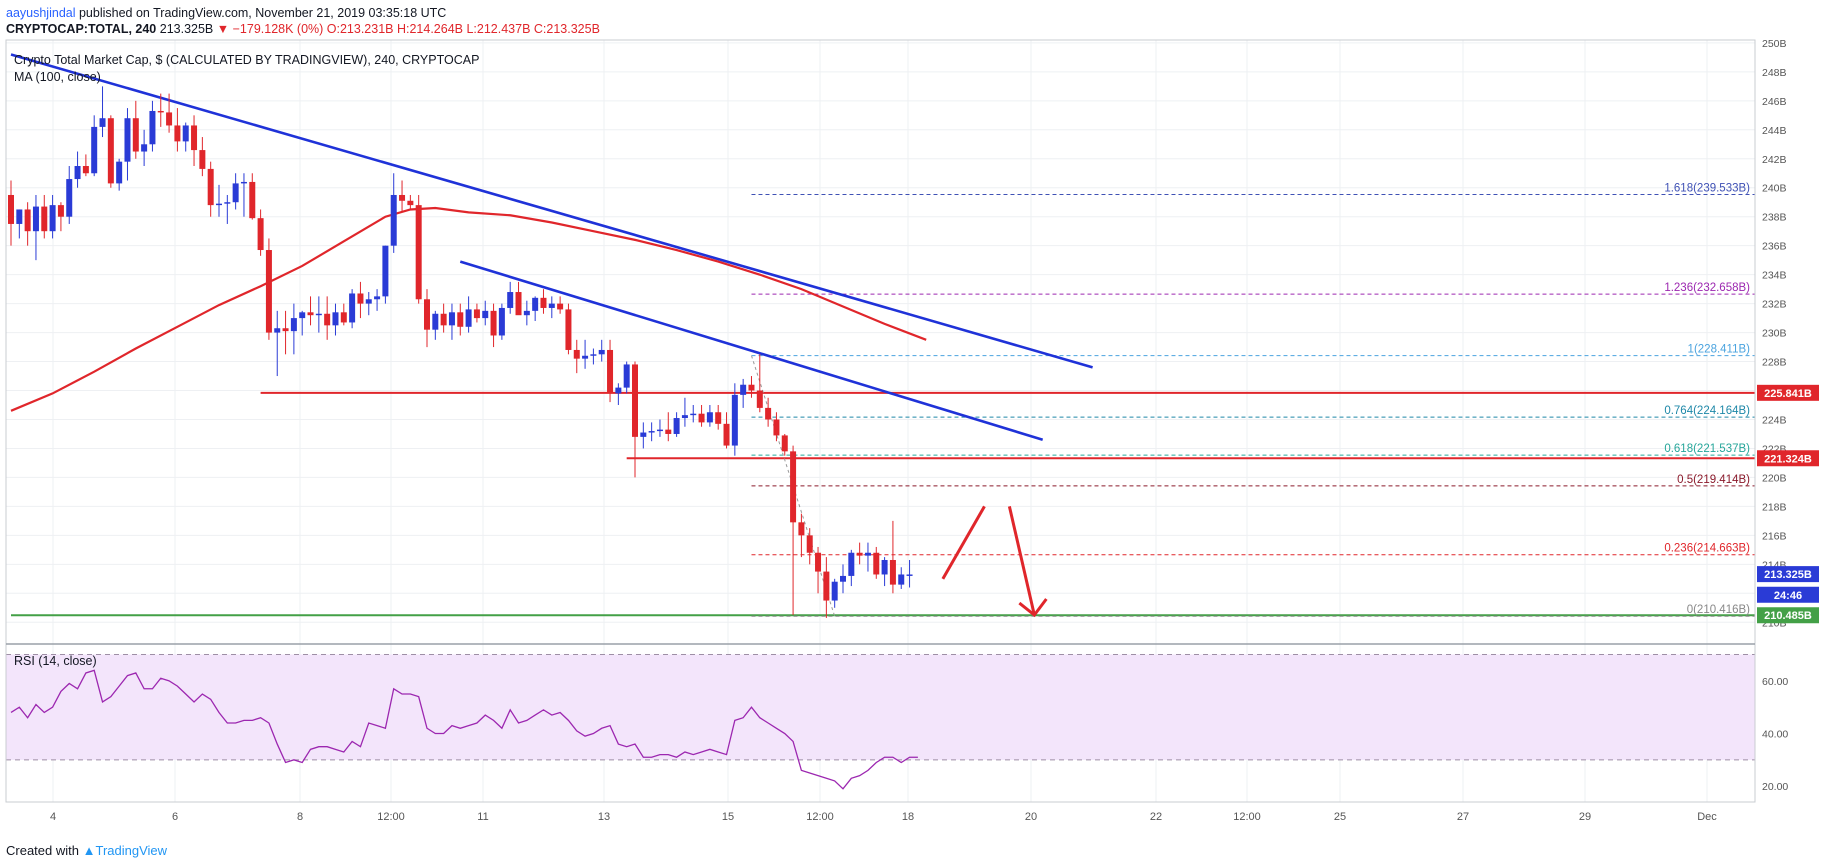 The height and width of the screenshot is (868, 1828). Describe the element at coordinates (468, 309) in the screenshot. I see `moving-average` at that location.